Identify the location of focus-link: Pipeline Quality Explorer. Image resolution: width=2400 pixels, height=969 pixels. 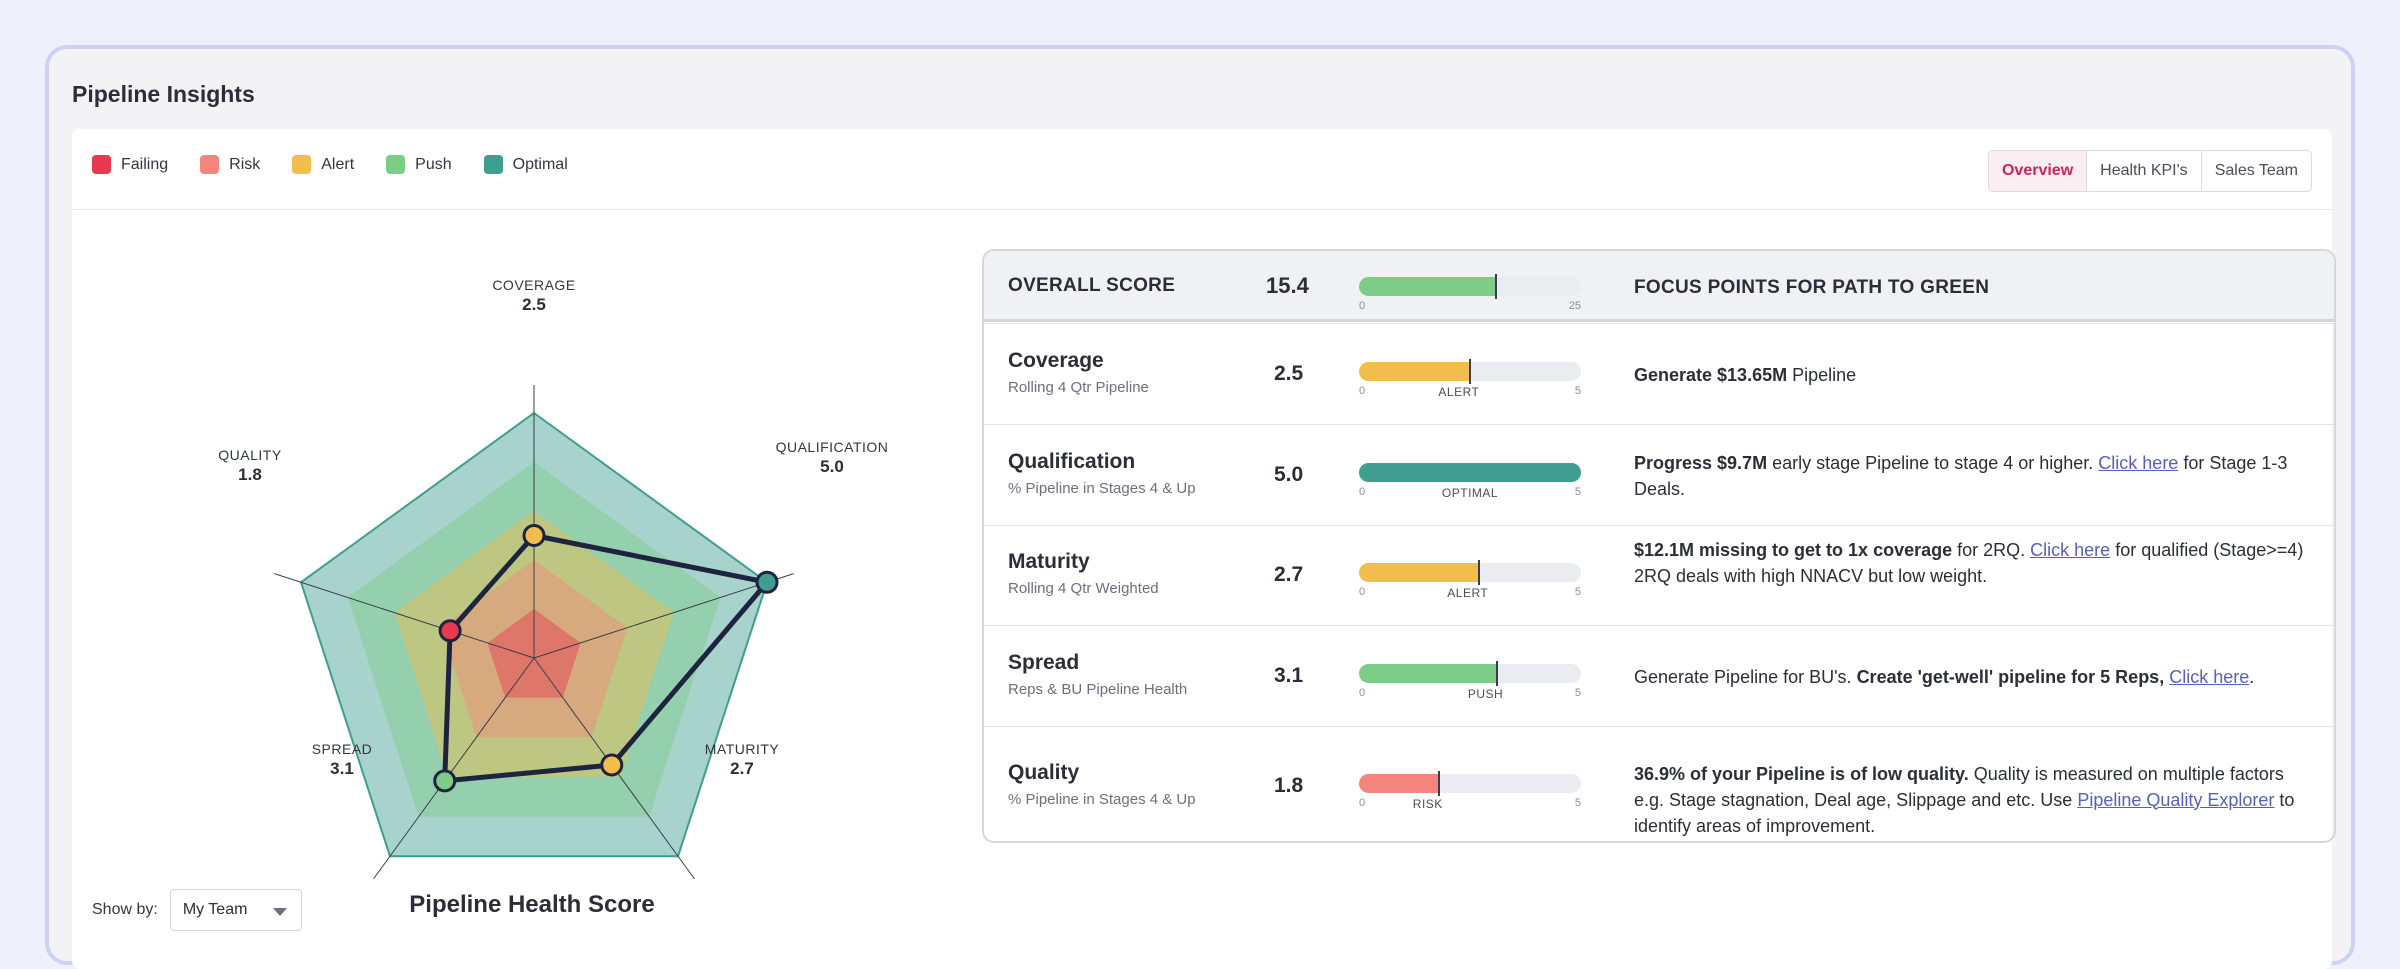
(2176, 799).